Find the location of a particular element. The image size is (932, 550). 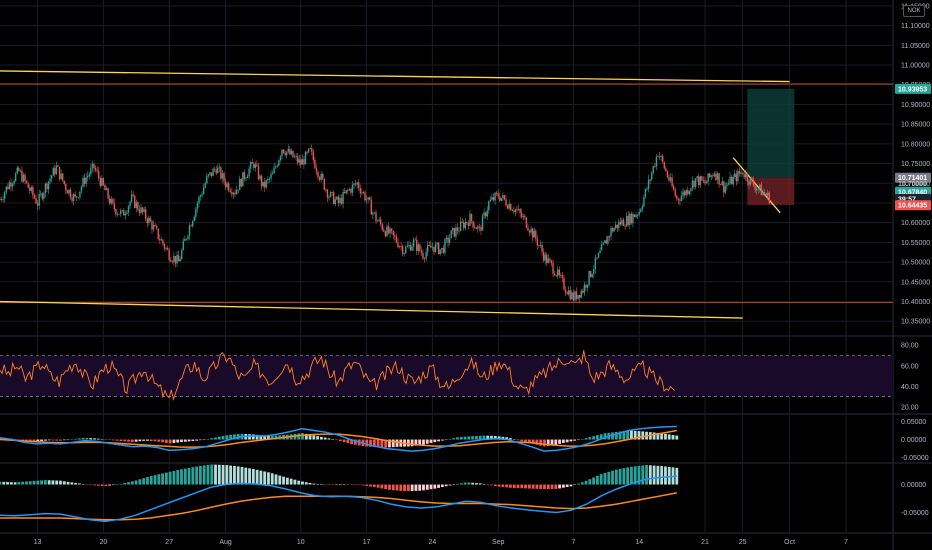

macd-slow-panel is located at coordinates (339, 493).